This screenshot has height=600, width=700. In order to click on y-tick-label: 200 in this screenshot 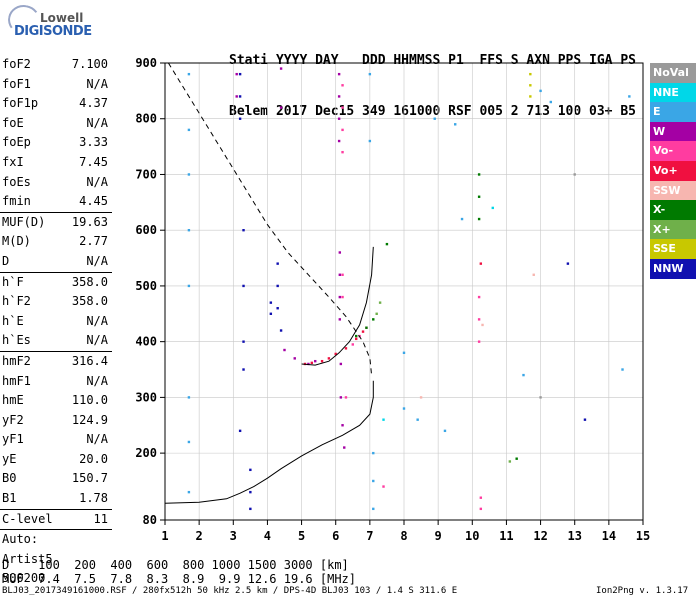, I will do `click(146, 453)`.